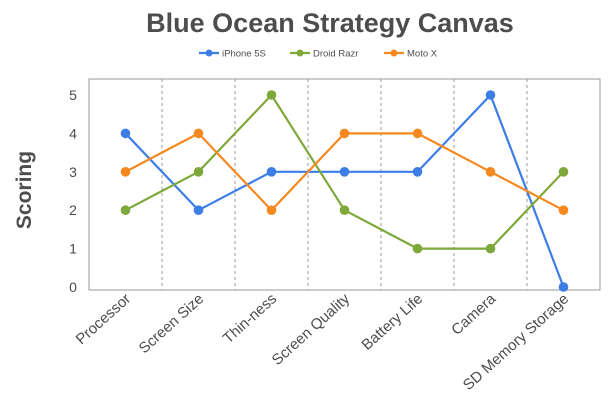  Describe the element at coordinates (250, 318) in the screenshot. I see `x-tick-label: Thin-ness` at that location.